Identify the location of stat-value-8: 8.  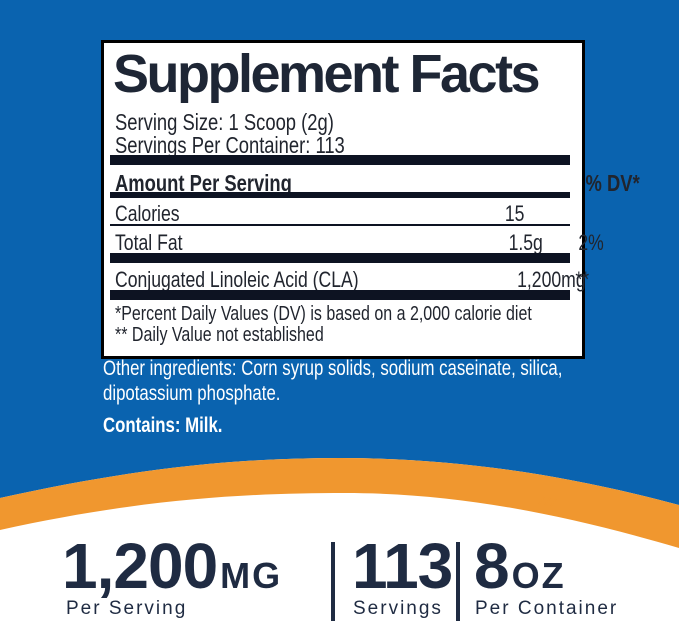
(492, 566).